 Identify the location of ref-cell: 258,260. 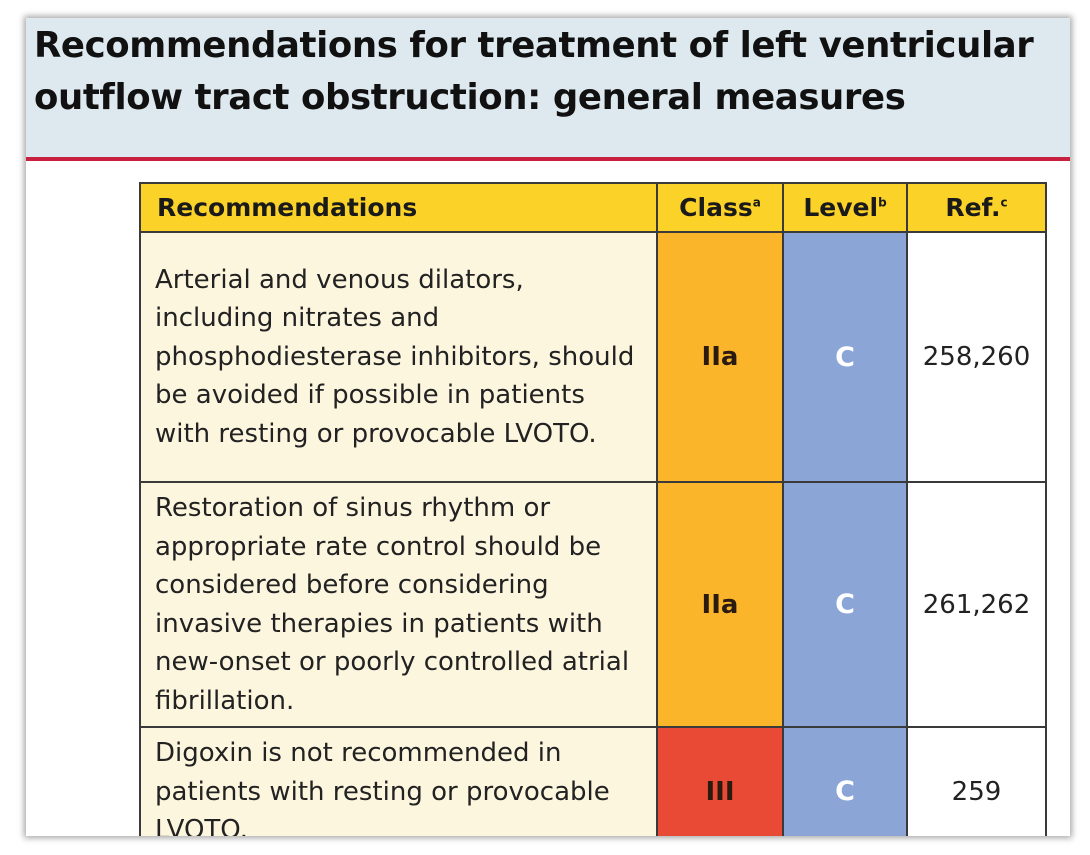
(976, 357).